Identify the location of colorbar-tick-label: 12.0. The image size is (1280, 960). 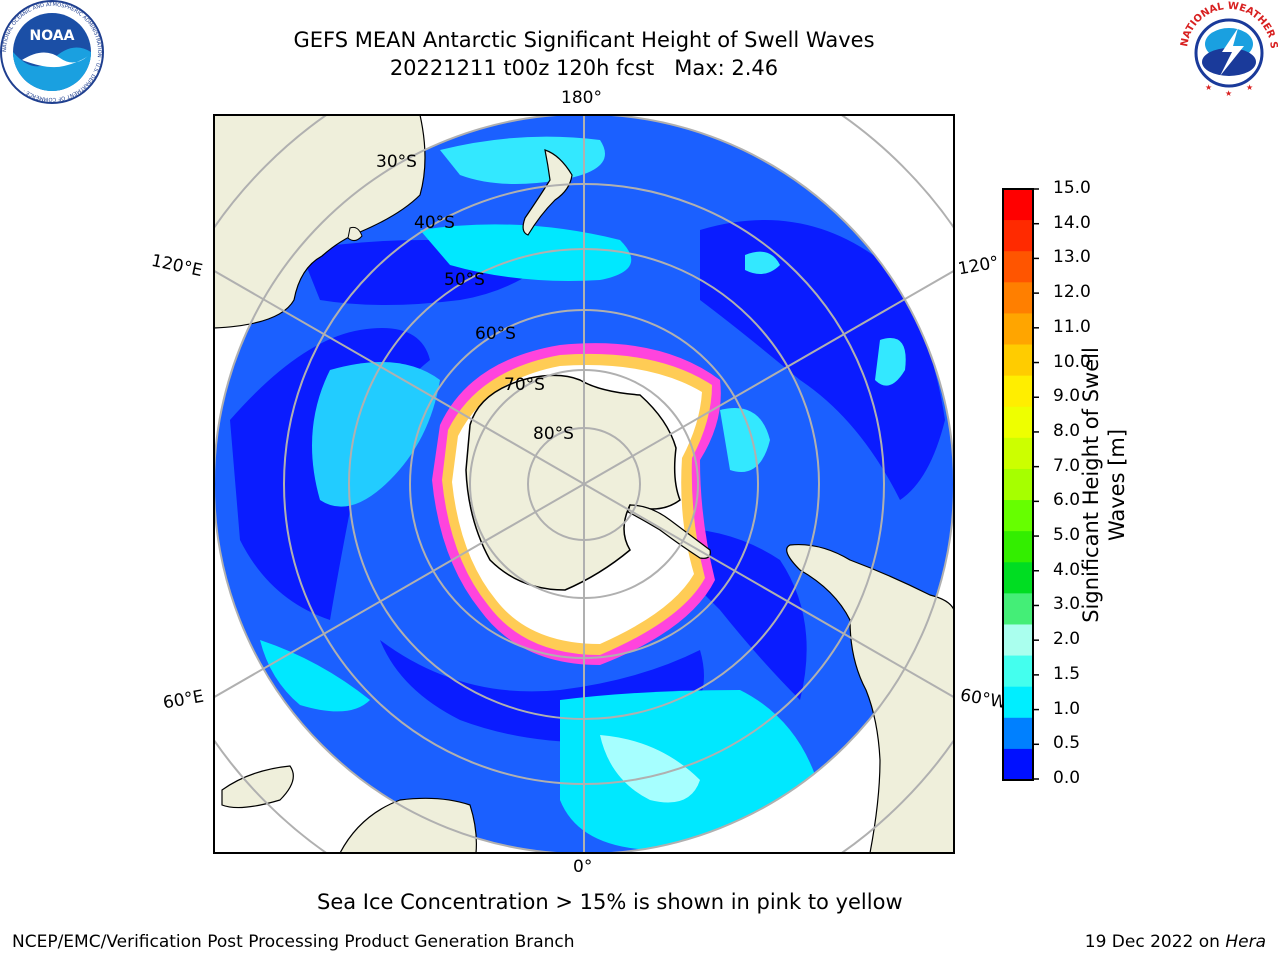
(1072, 292).